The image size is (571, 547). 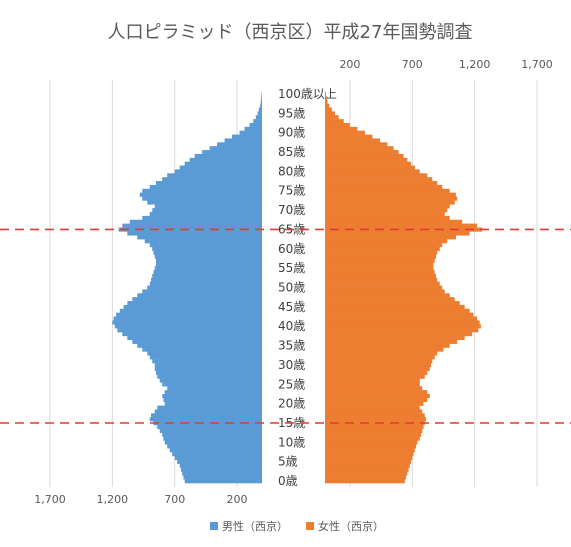 What do you see at coordinates (537, 64) in the screenshot?
I see `top-tick-label: 1,700` at bounding box center [537, 64].